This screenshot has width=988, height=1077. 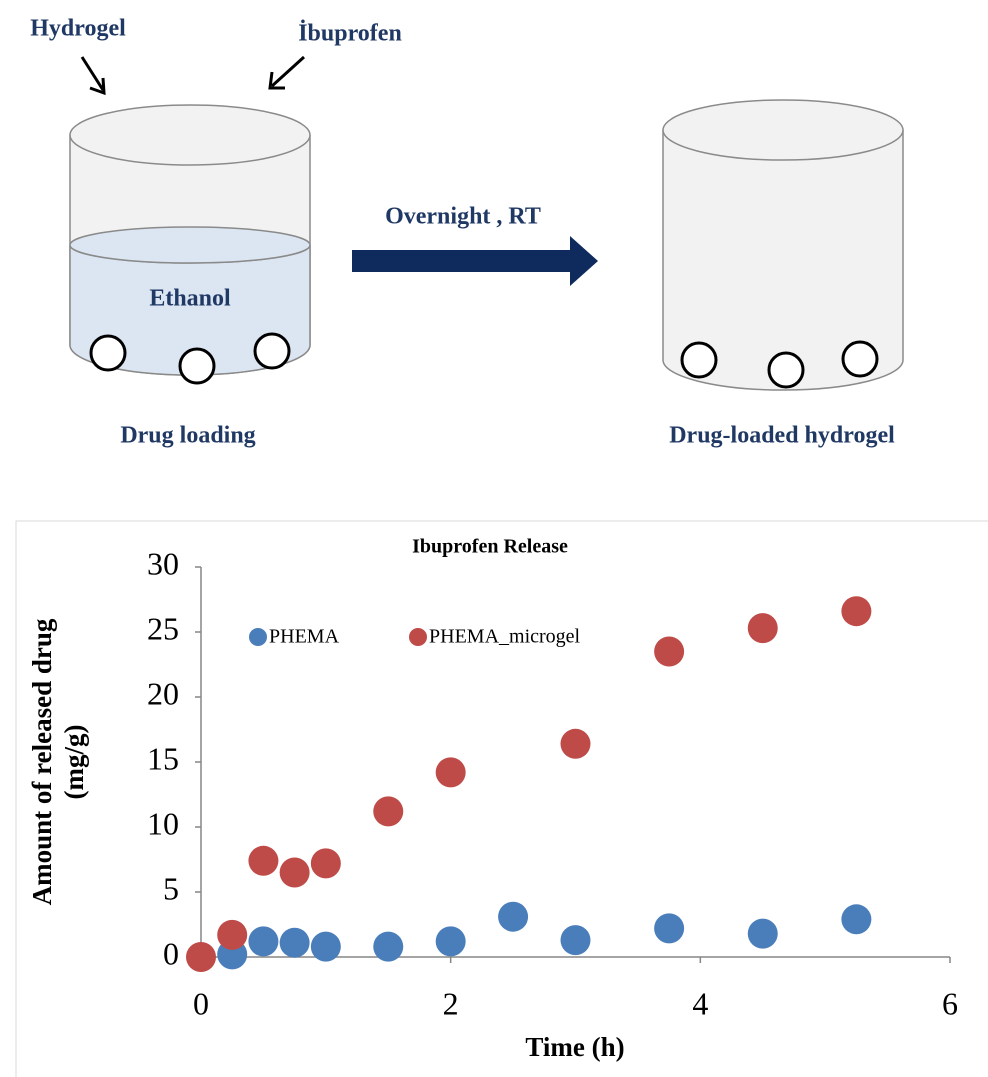 What do you see at coordinates (187, 436) in the screenshot?
I see `left-caption: Drug loading` at bounding box center [187, 436].